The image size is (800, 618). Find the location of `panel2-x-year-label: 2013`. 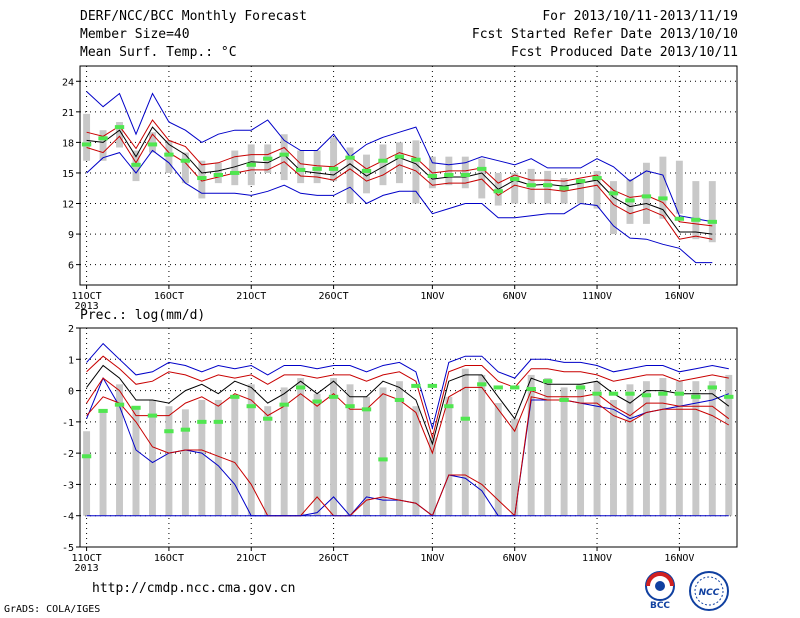

panel2-x-year-label: 2013 is located at coordinates (87, 568).